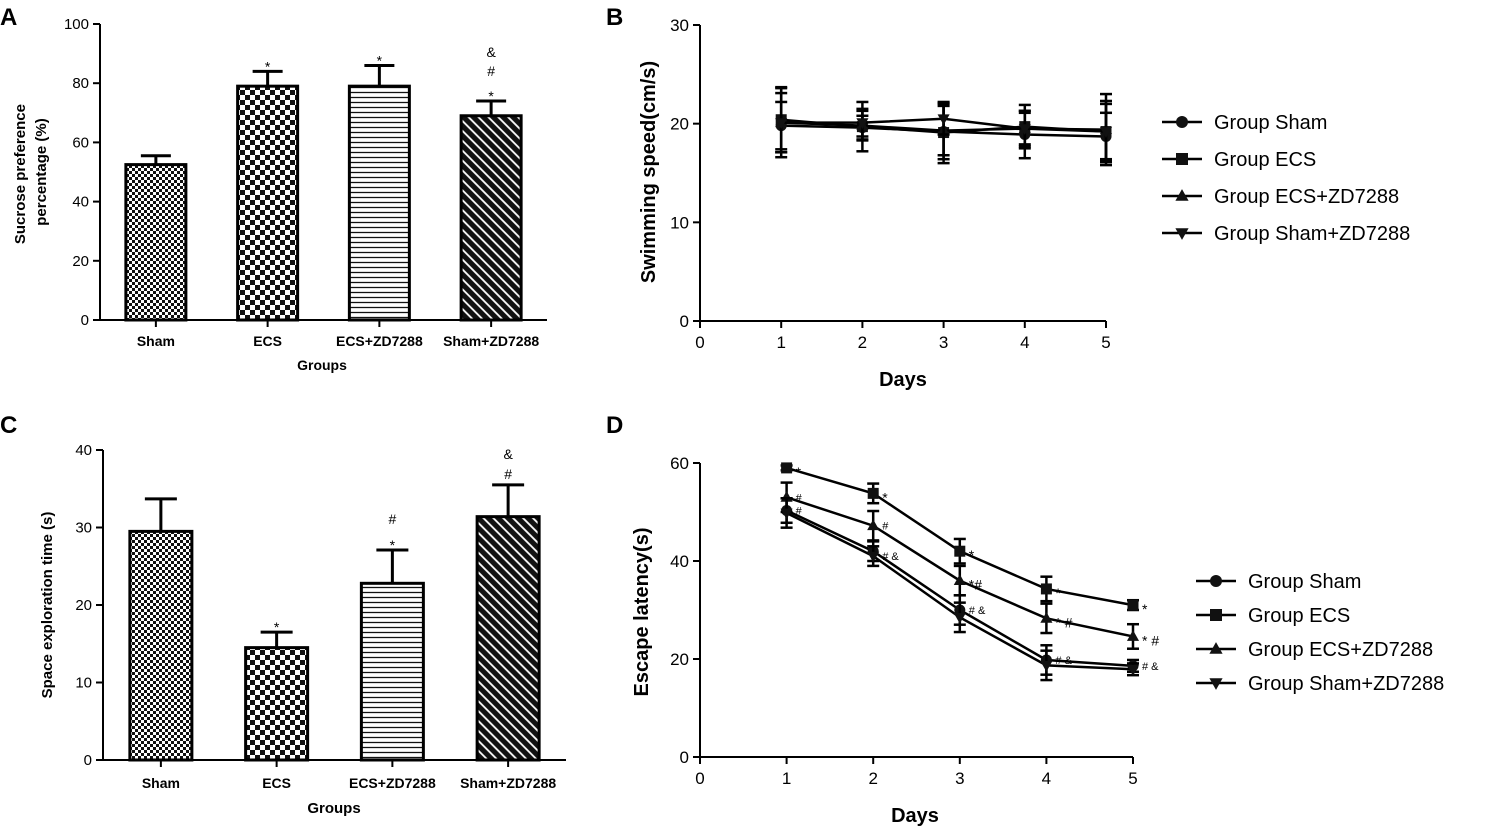 The width and height of the screenshot is (1487, 831). Describe the element at coordinates (943, 342) in the screenshot. I see `panel-b-x-tick-label: 3` at that location.